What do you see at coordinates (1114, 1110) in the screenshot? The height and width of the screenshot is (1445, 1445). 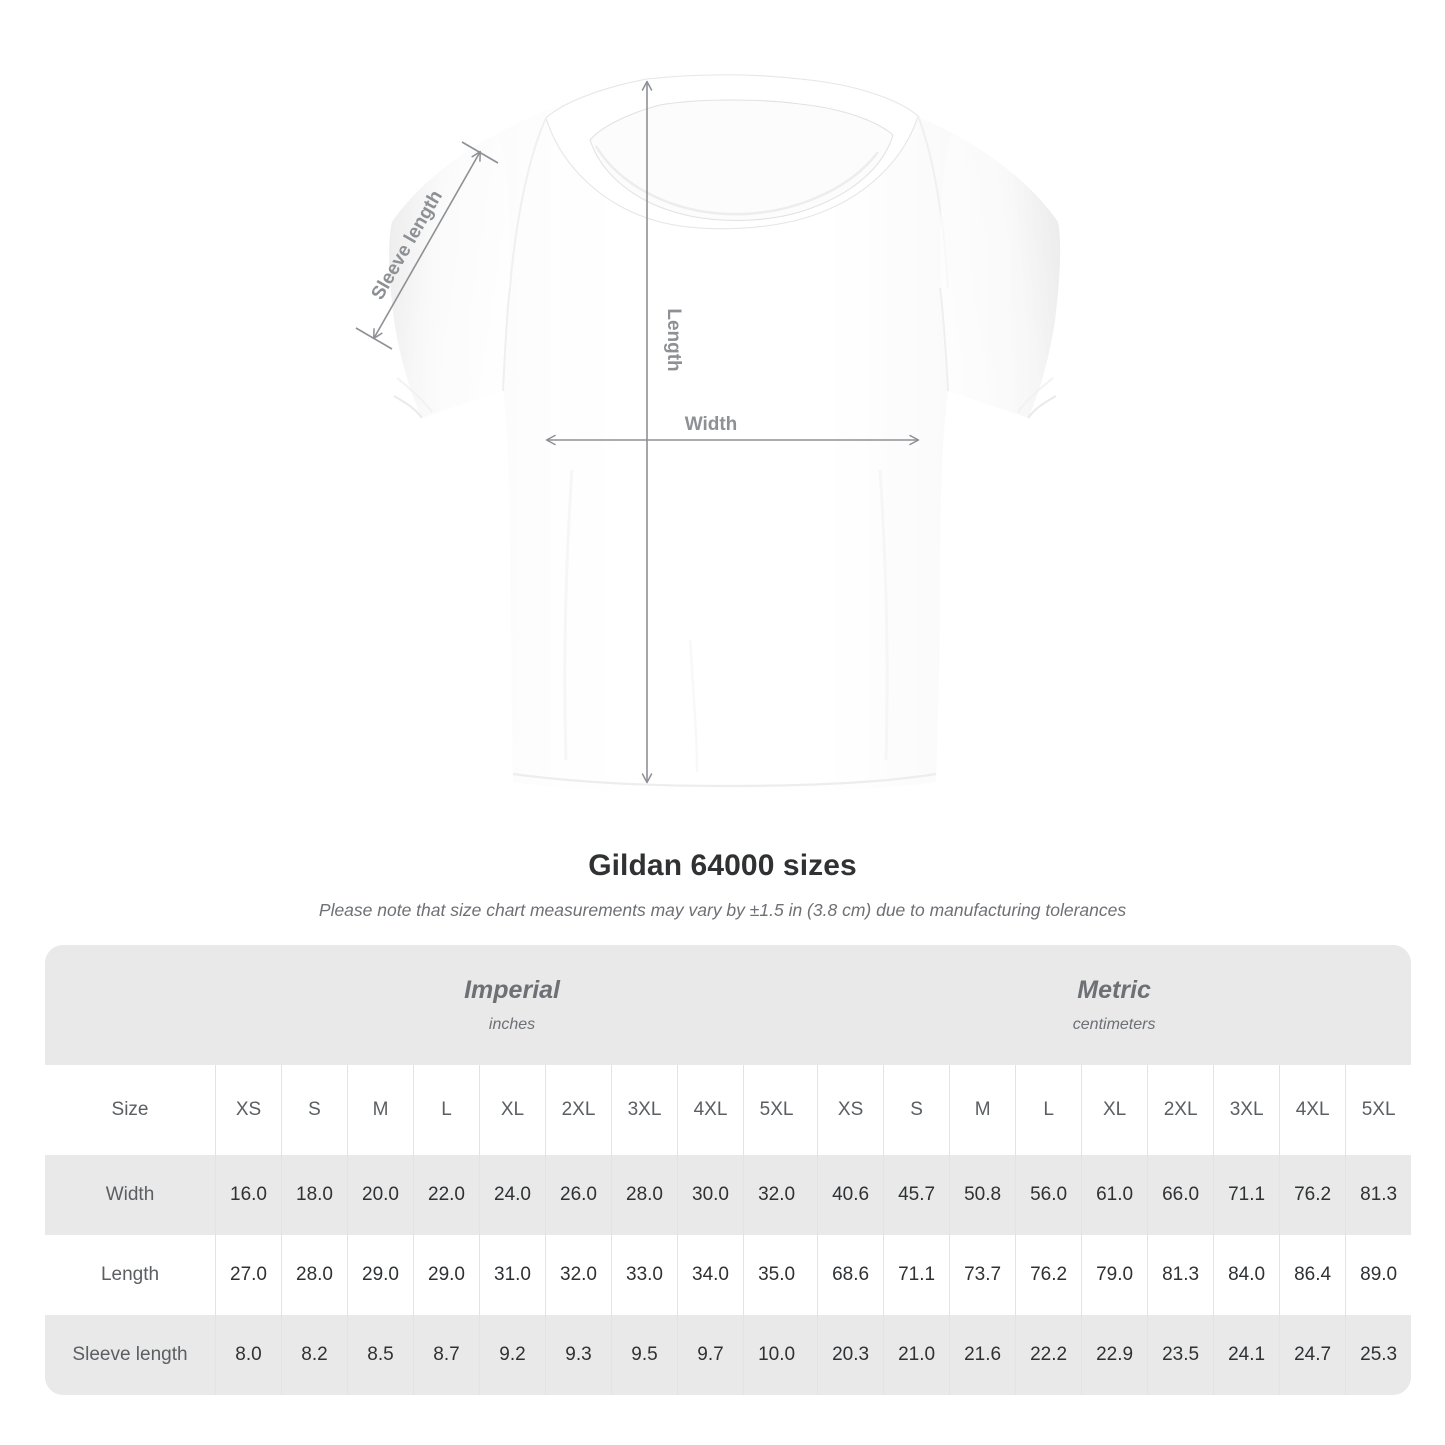 I see `size-header-metric-xl: XL` at bounding box center [1114, 1110].